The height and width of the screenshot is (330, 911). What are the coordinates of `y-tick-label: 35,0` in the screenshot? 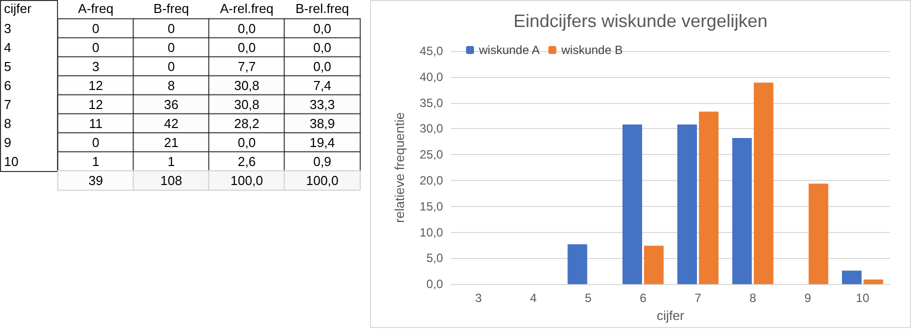 It's located at (432, 103).